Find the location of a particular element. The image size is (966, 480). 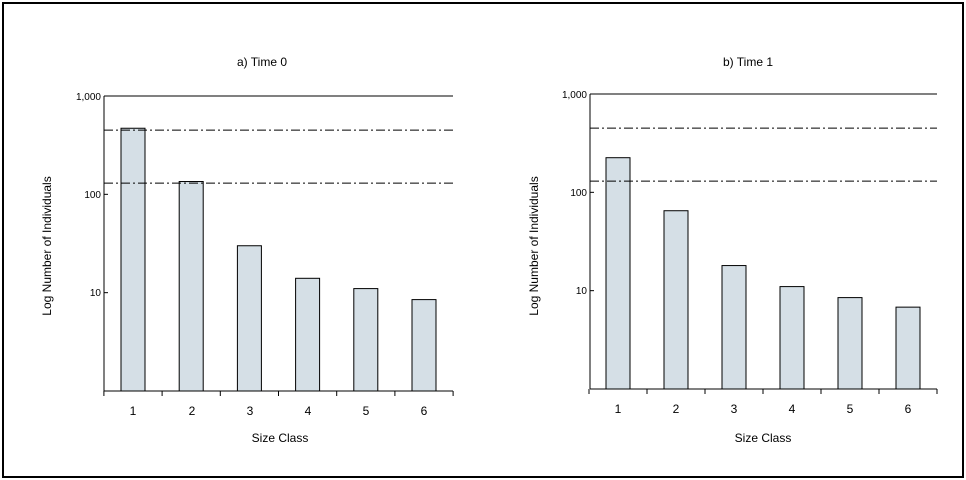

chart-b-ytick-label: 10 is located at coordinates (582, 291).